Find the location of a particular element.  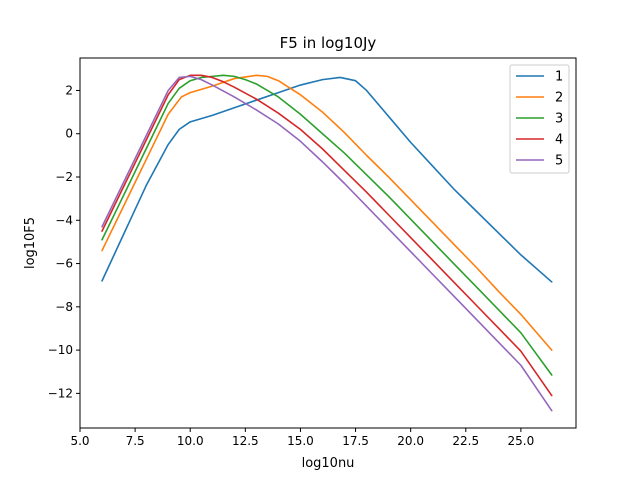

legend-label-3: 3 is located at coordinates (559, 119).